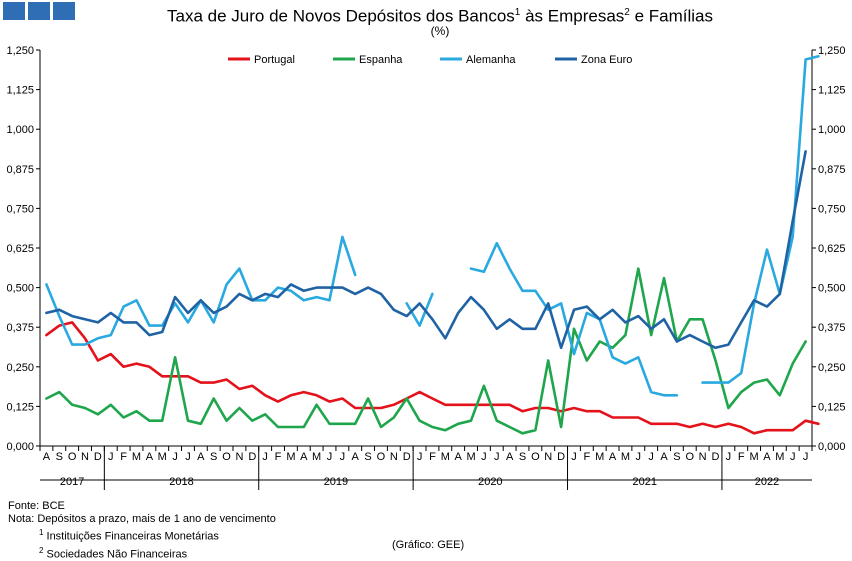  Describe the element at coordinates (20, 91) in the screenshot. I see `y-tick-label-left: 1,125` at that location.